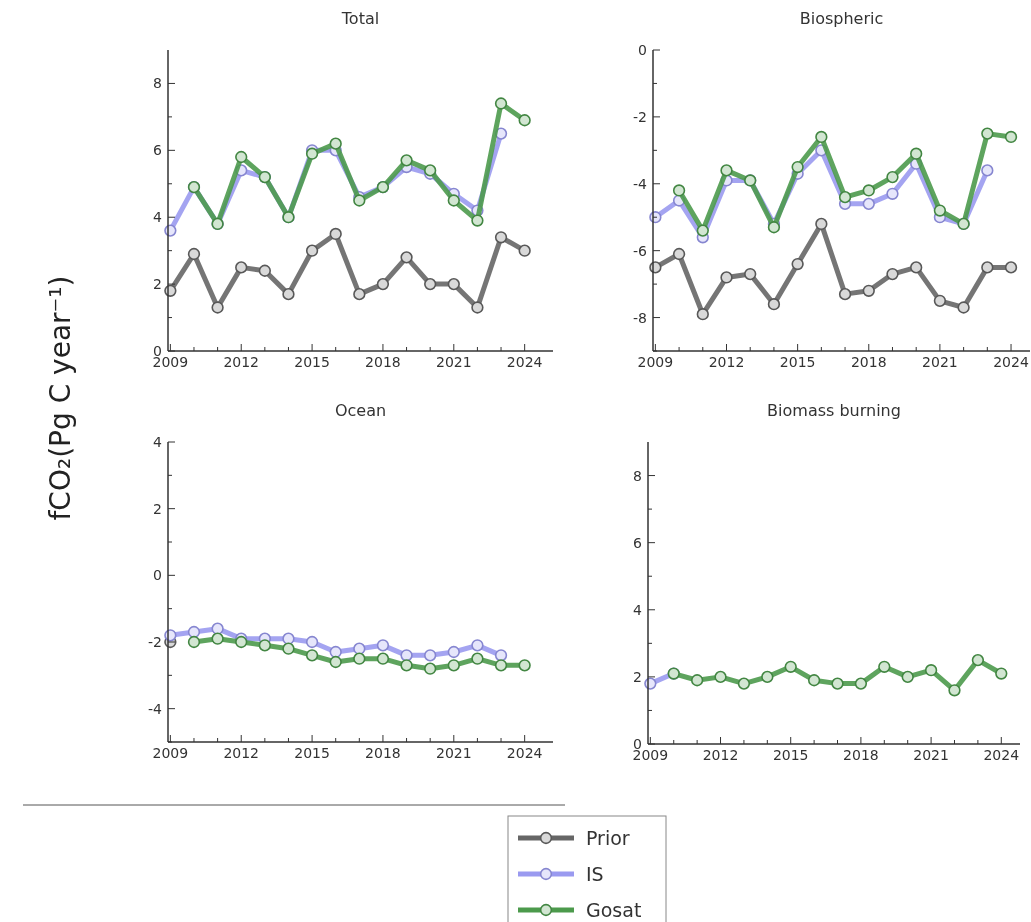 This screenshot has width=1031, height=922. I want to click on chart-title: Biomass burning, so click(834, 410).